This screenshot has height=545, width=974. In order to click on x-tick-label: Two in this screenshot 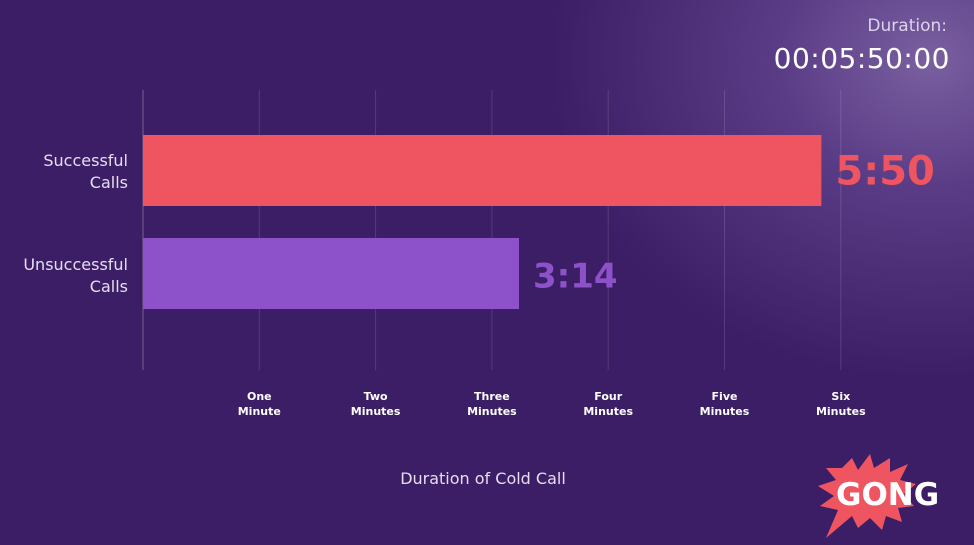, I will do `click(376, 396)`.